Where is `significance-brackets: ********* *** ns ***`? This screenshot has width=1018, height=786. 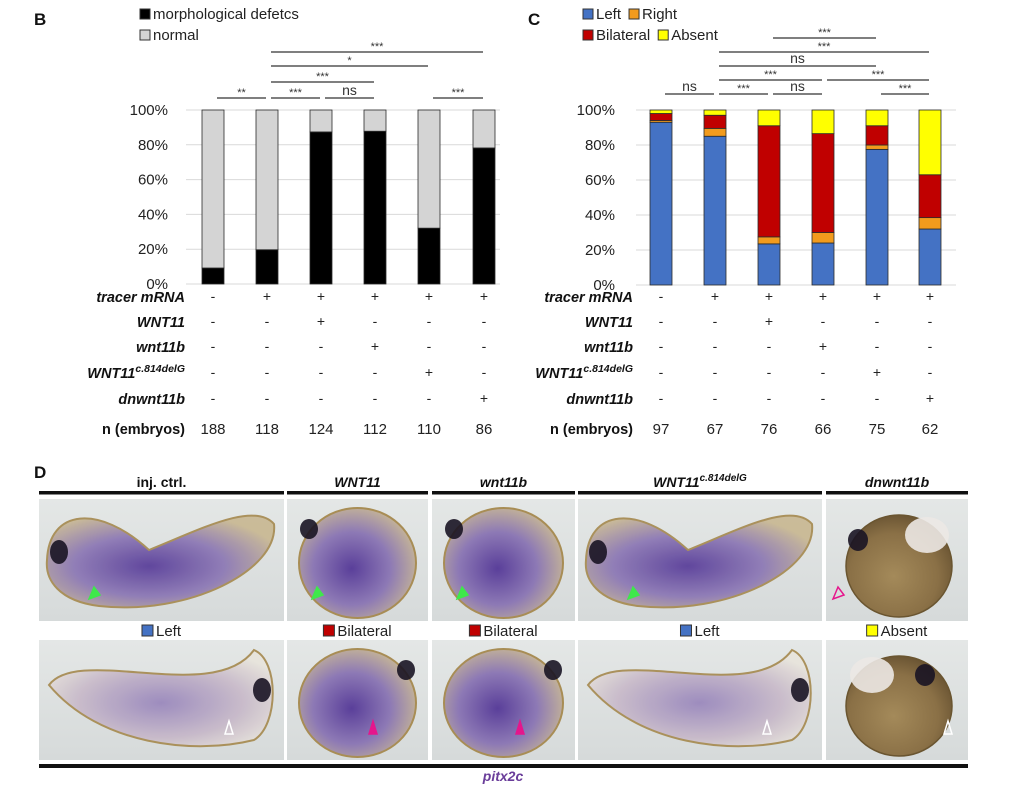 significance-brackets: ********* *** ns *** is located at coordinates (350, 70).